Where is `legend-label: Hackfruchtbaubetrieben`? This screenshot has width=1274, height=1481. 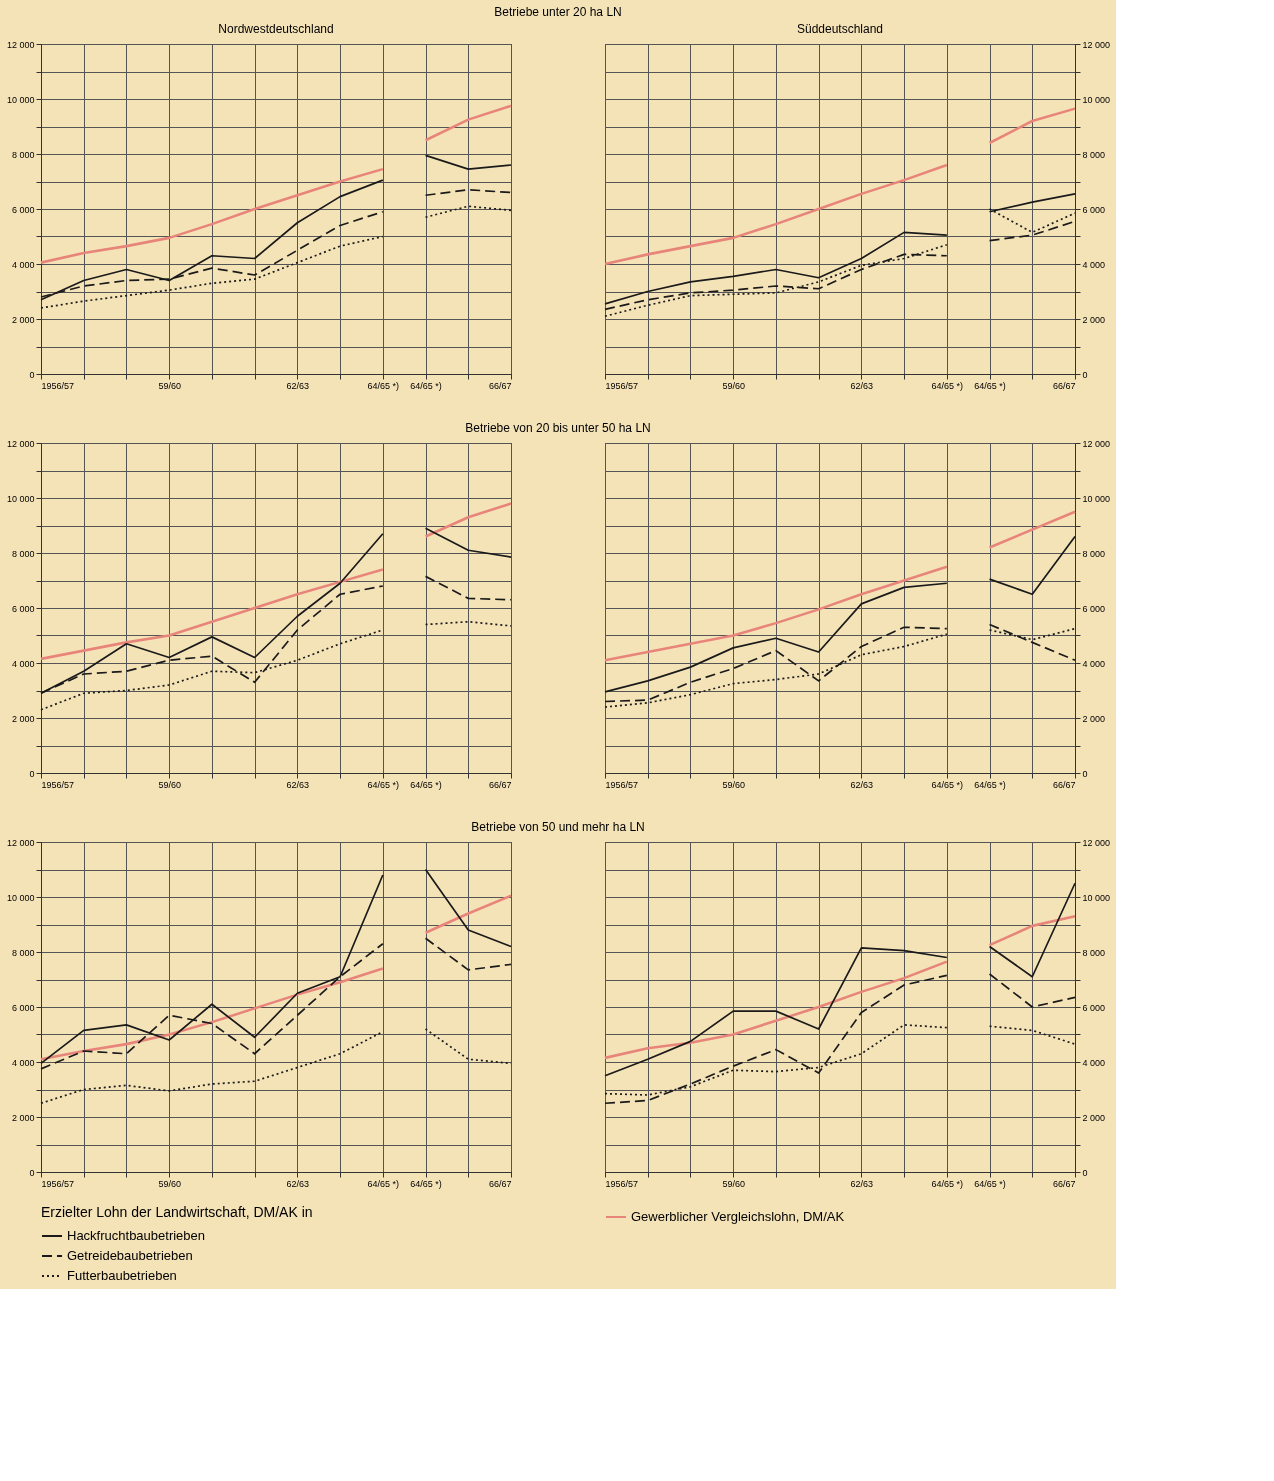
legend-label: Hackfruchtbaubetrieben is located at coordinates (136, 1235).